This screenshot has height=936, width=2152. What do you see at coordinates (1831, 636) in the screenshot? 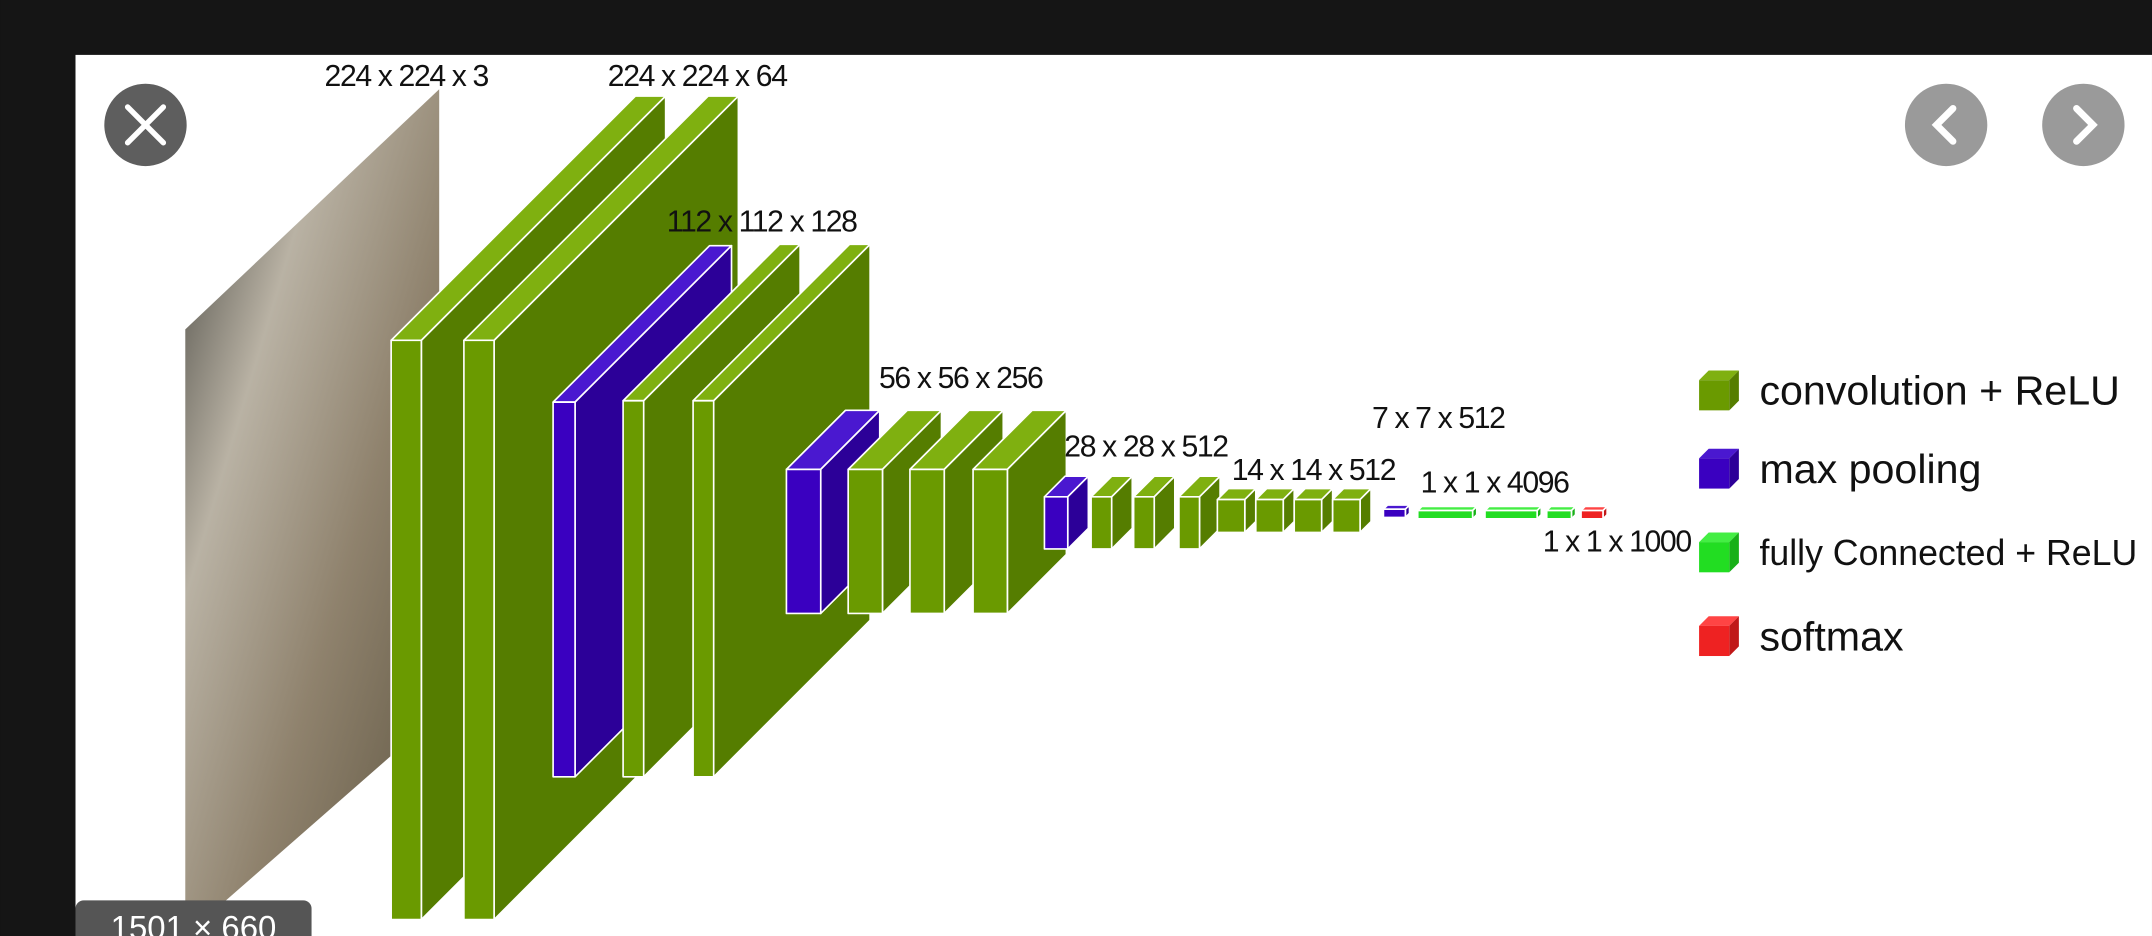
I see `legend-label: softmax` at bounding box center [1831, 636].